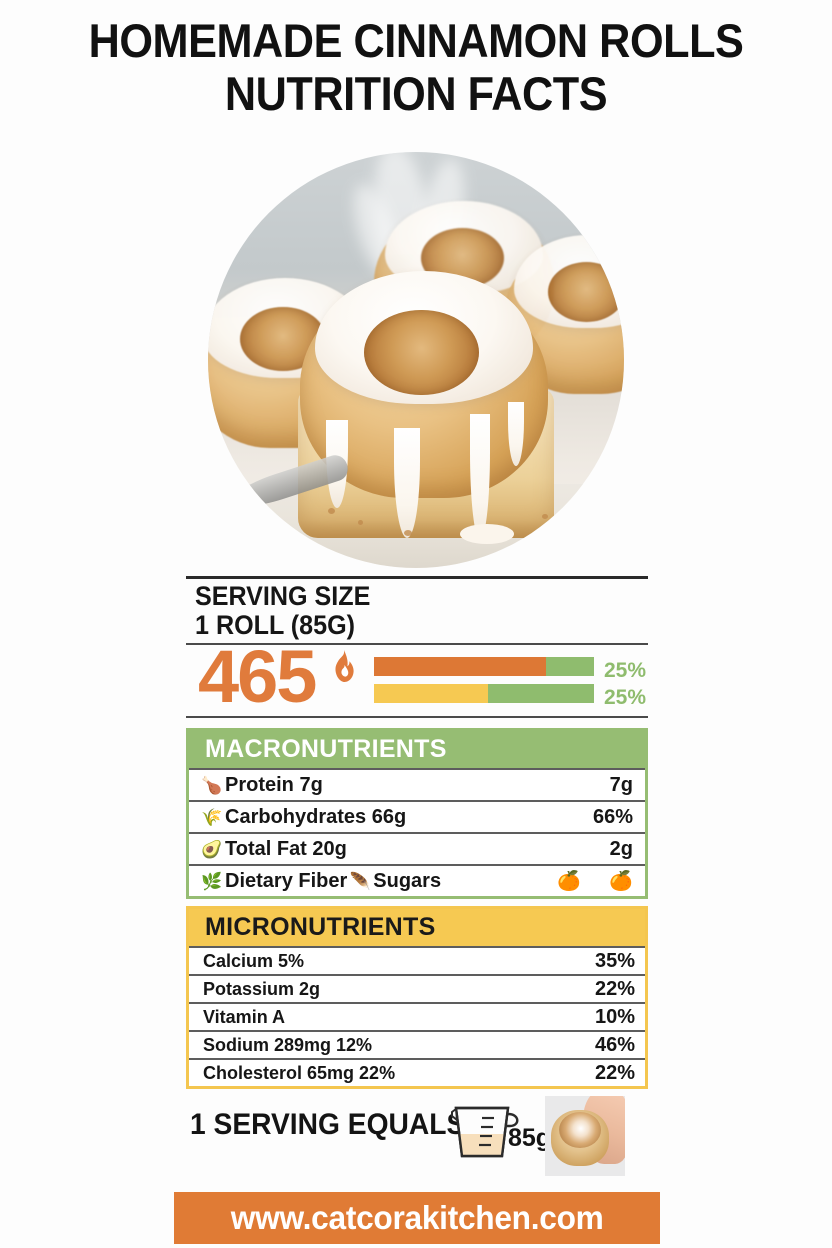 Image resolution: width=832 pixels, height=1248 pixels. What do you see at coordinates (569, 881) in the screenshot?
I see `macro-value-dietary-fiber: 🍊` at bounding box center [569, 881].